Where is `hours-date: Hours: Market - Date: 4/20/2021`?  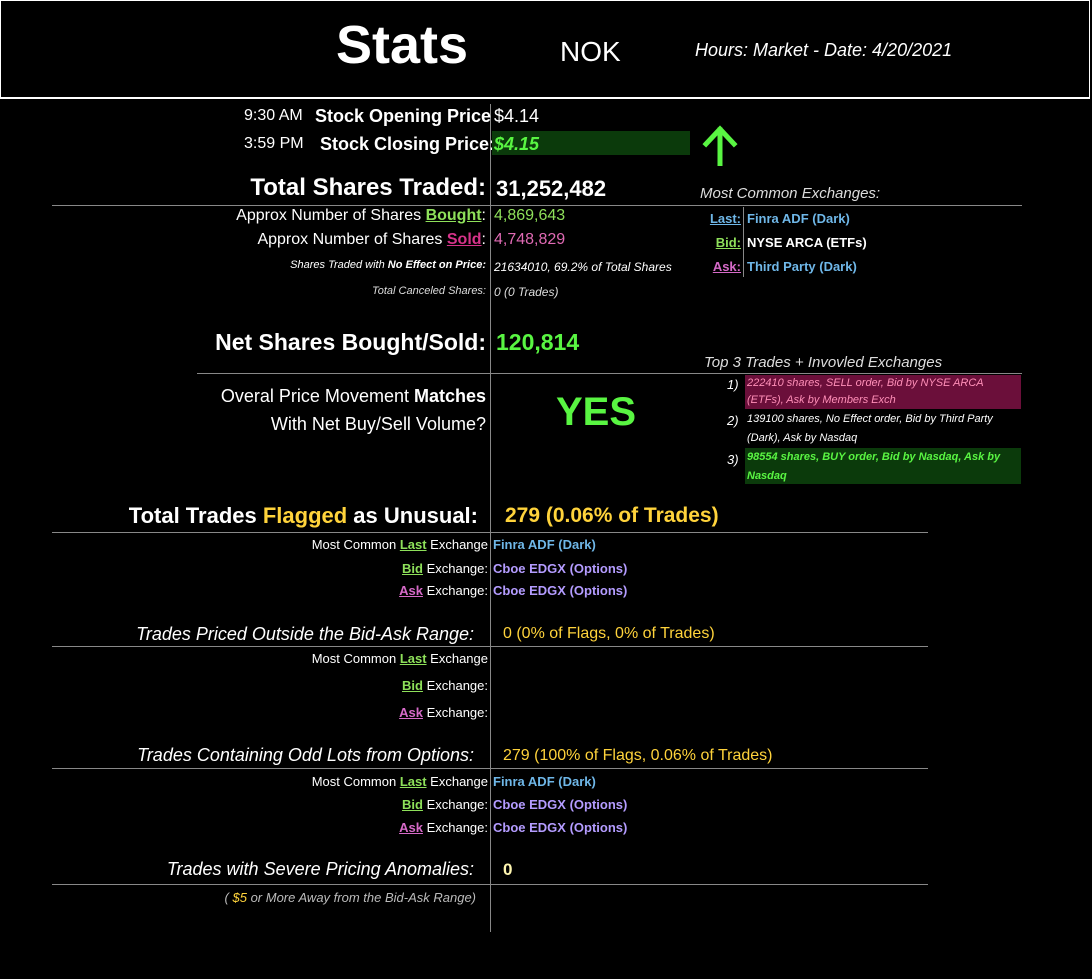 hours-date: Hours: Market - Date: 4/20/2021 is located at coordinates (824, 50).